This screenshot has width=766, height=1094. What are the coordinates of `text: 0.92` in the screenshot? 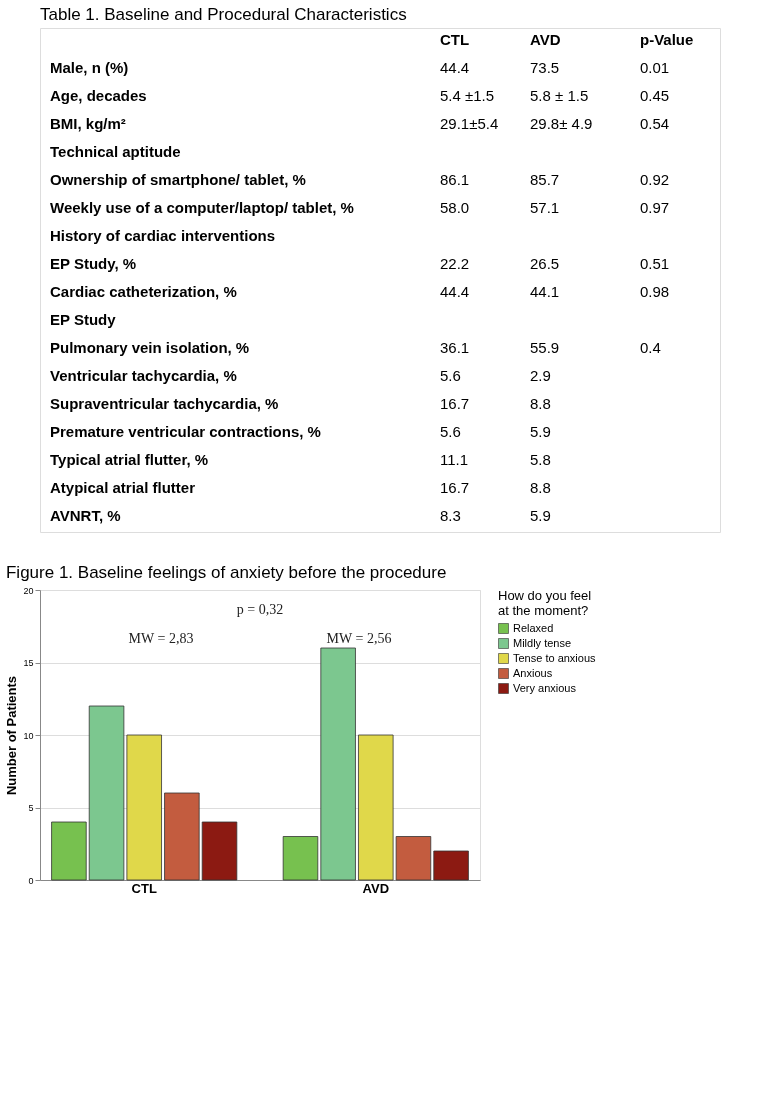 It's located at (655, 179).